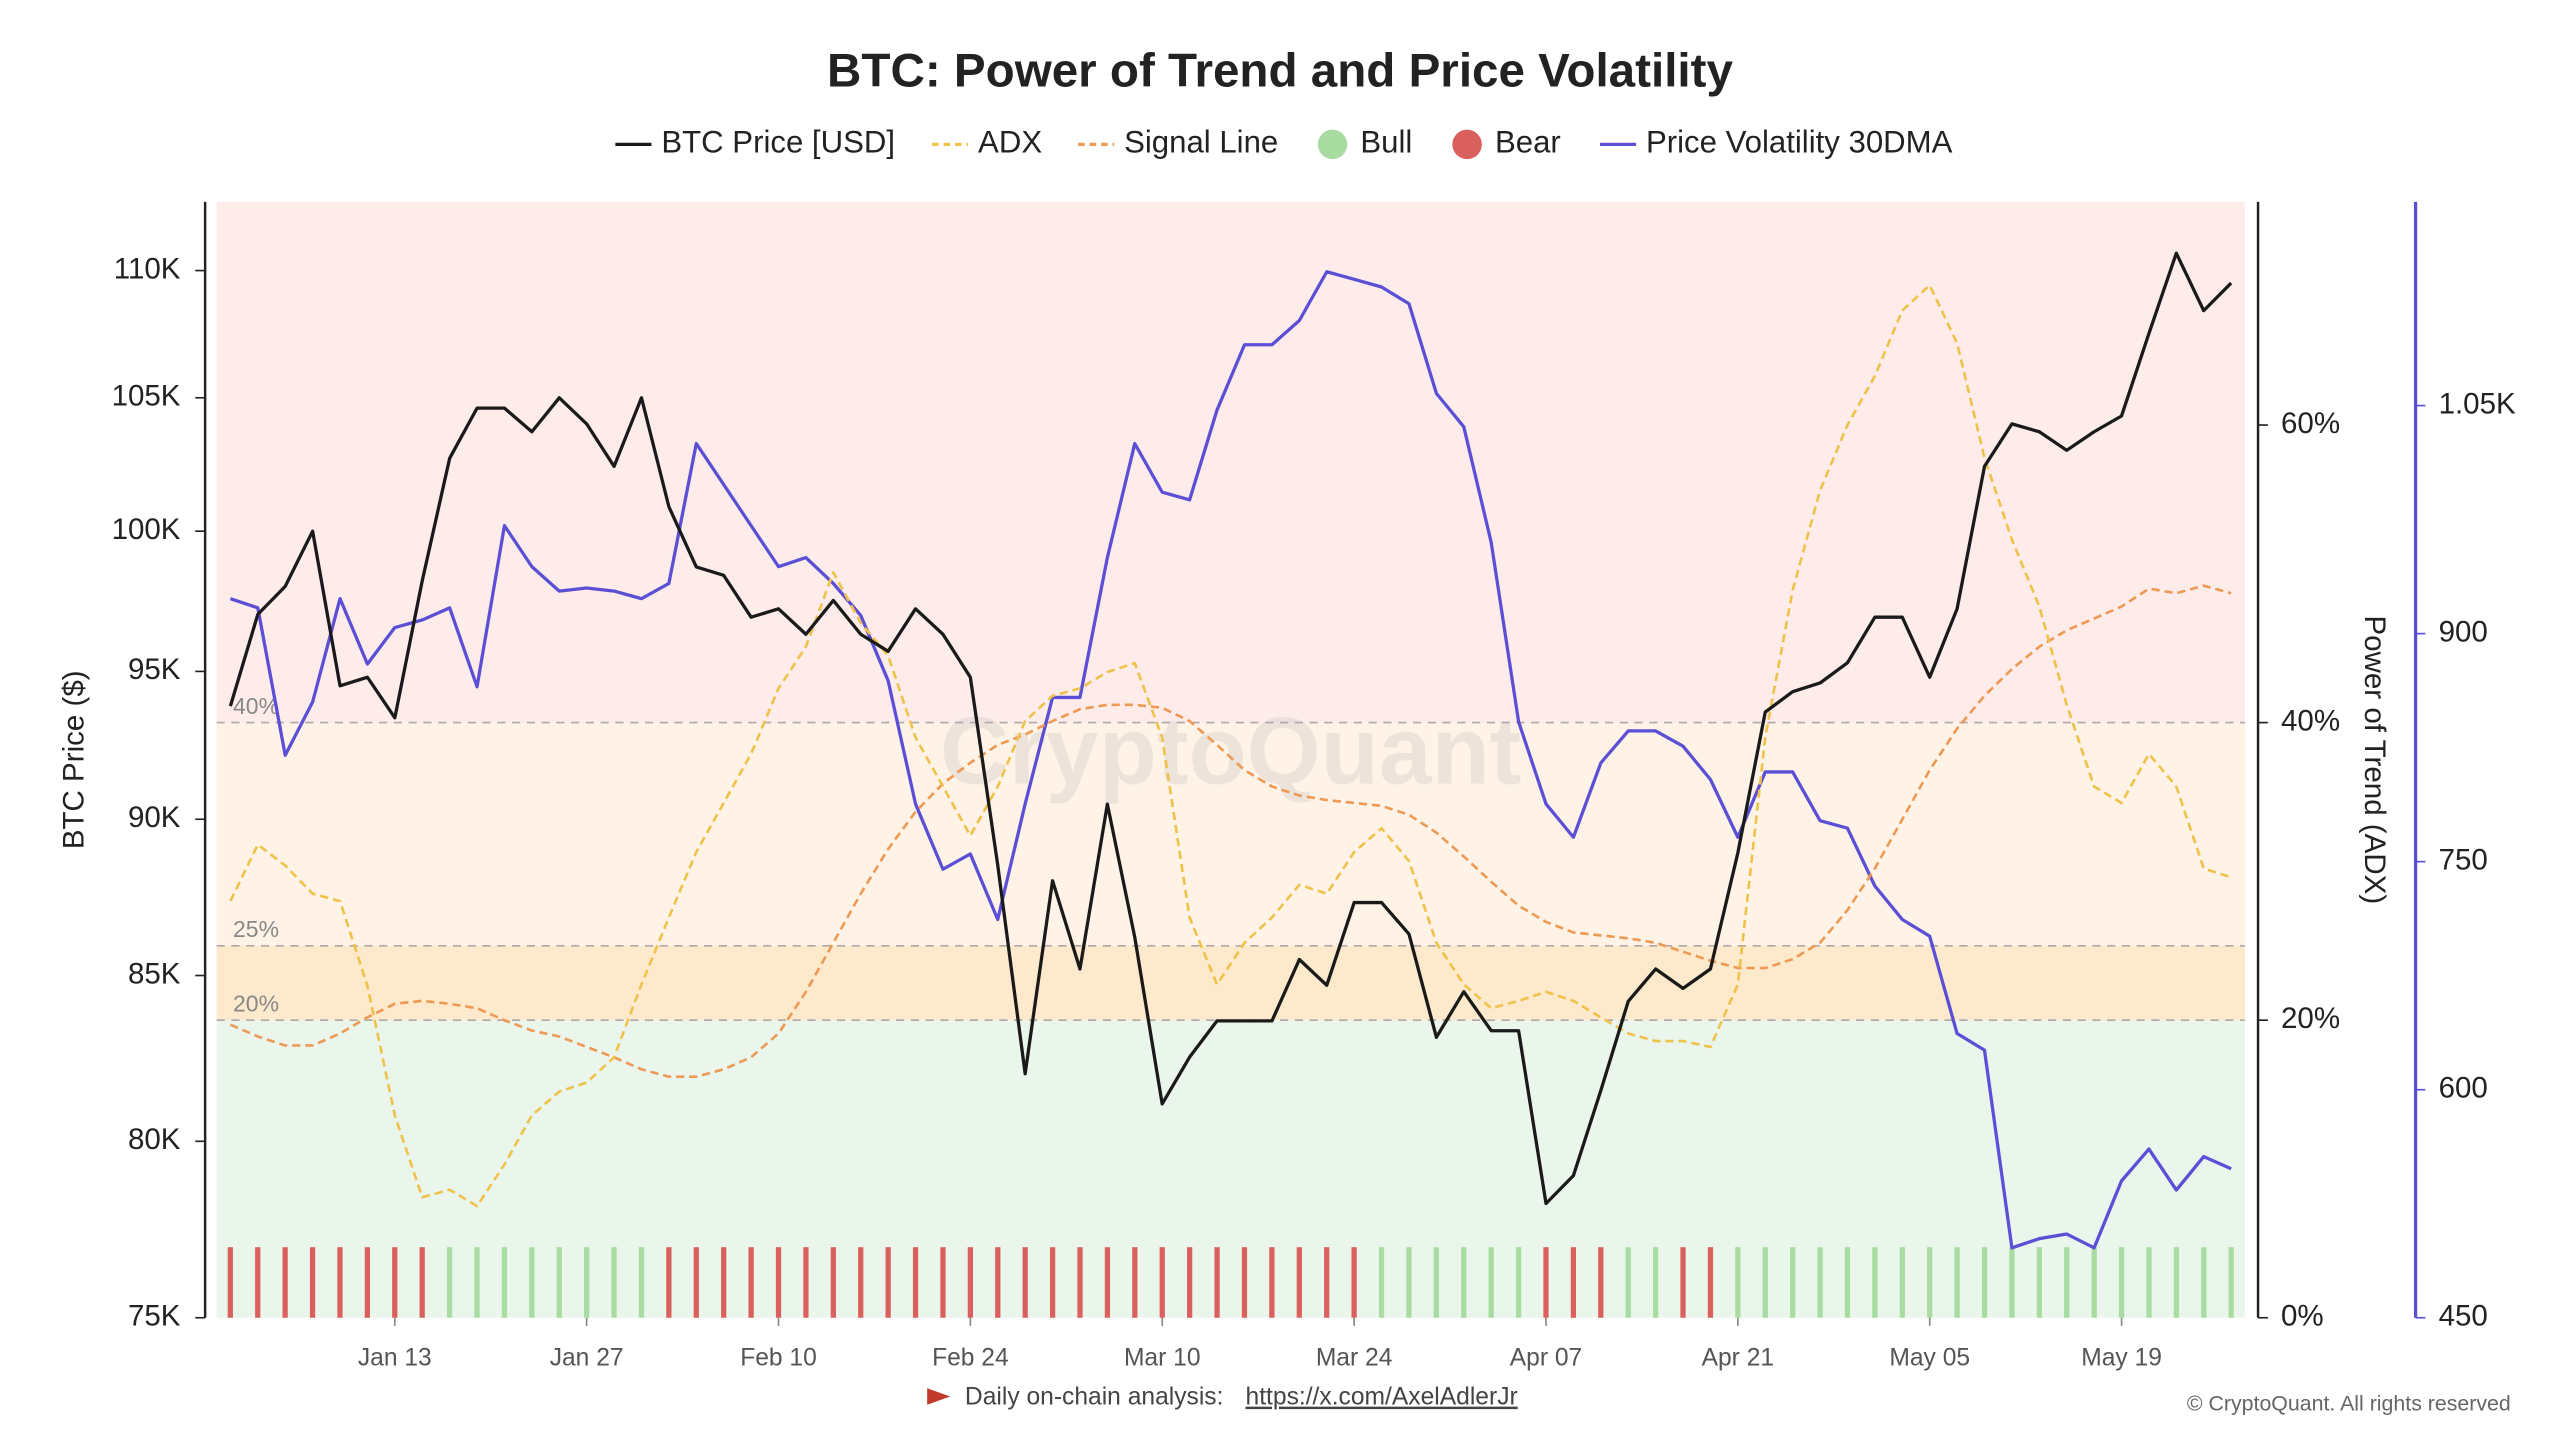 This screenshot has height=1440, width=2560. Describe the element at coordinates (587, 1357) in the screenshot. I see `x-tick-label: Jan 27` at that location.